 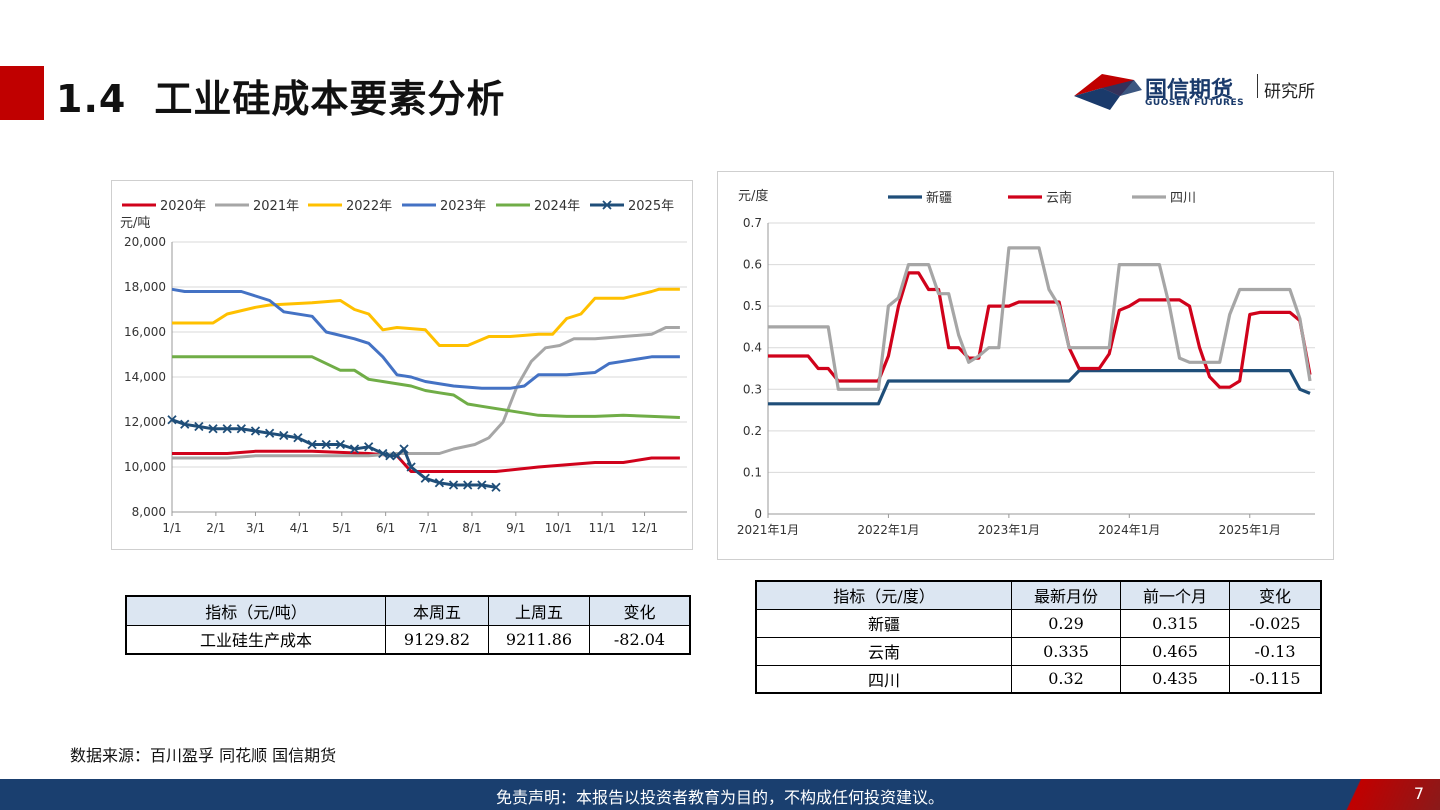 What do you see at coordinates (255, 639) in the screenshot?
I see `cost-cell-metric: 工业硅生产成本` at bounding box center [255, 639].